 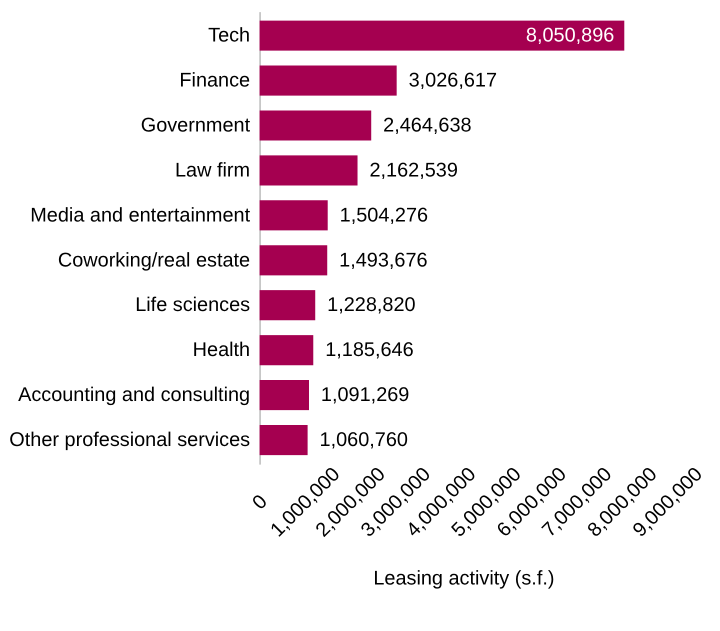 What do you see at coordinates (413, 170) in the screenshot?
I see `data-label: 2,162,539` at bounding box center [413, 170].